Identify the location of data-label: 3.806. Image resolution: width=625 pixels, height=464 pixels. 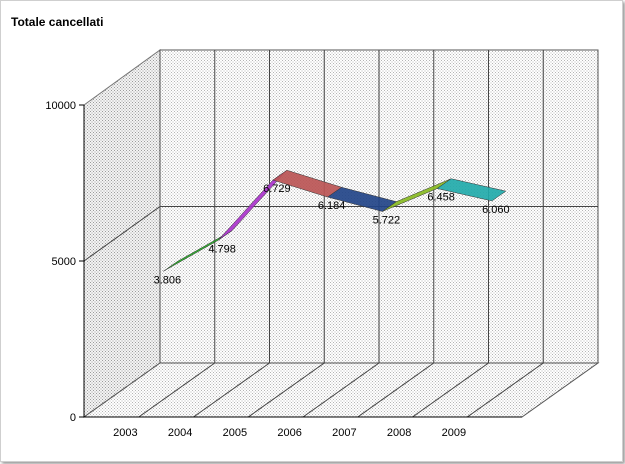
(168, 280).